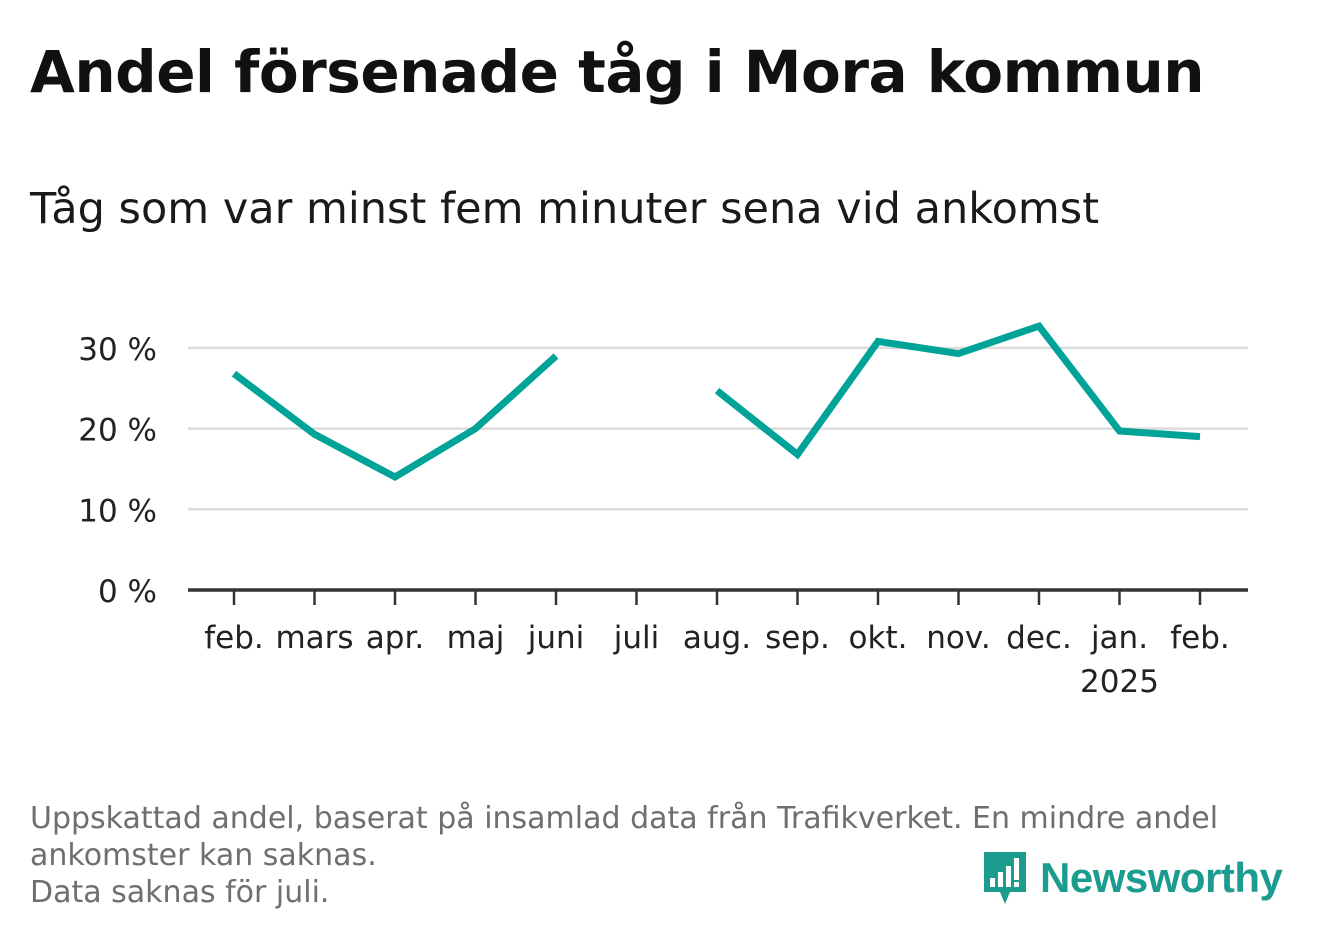 The width and height of the screenshot is (1322, 939). I want to click on brand-logo: Newsworthy, so click(1131, 878).